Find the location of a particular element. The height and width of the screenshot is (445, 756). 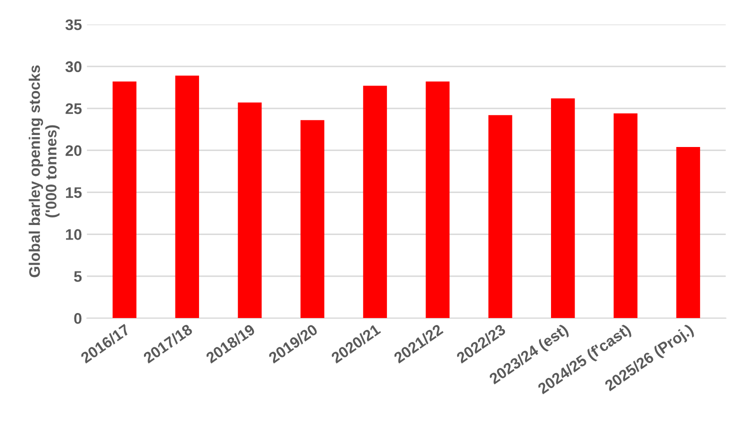

y-tick-label: 0 is located at coordinates (78, 318).